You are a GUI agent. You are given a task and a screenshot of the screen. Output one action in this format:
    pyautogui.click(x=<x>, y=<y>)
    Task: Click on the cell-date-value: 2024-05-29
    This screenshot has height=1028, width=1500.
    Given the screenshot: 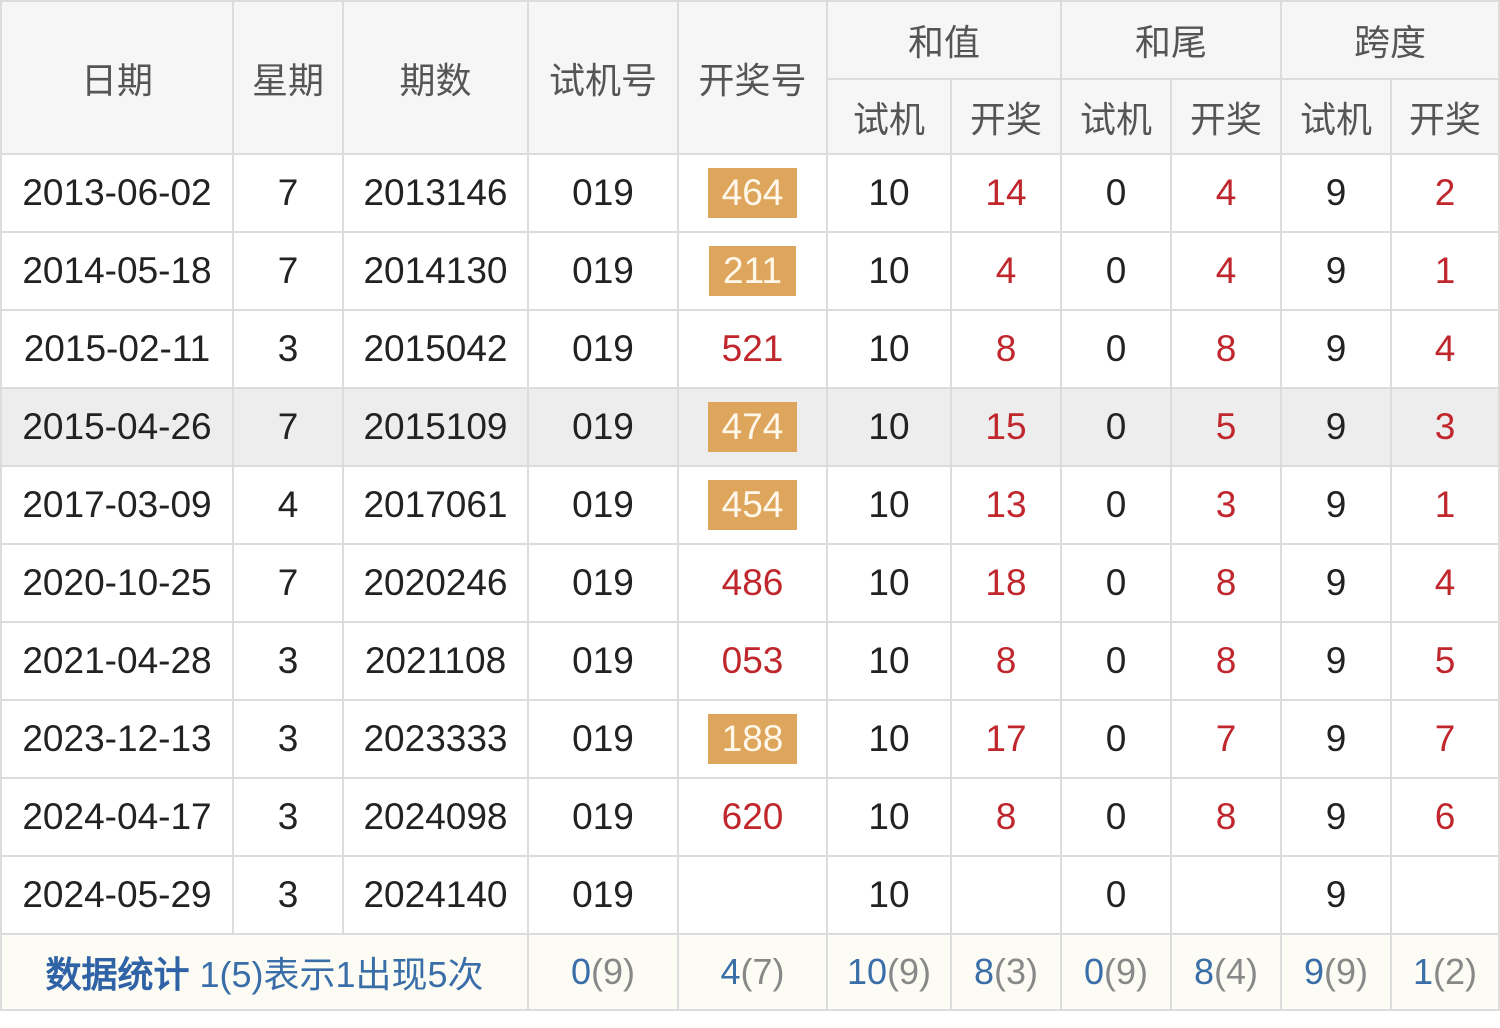 What is the action you would take?
    pyautogui.click(x=117, y=894)
    